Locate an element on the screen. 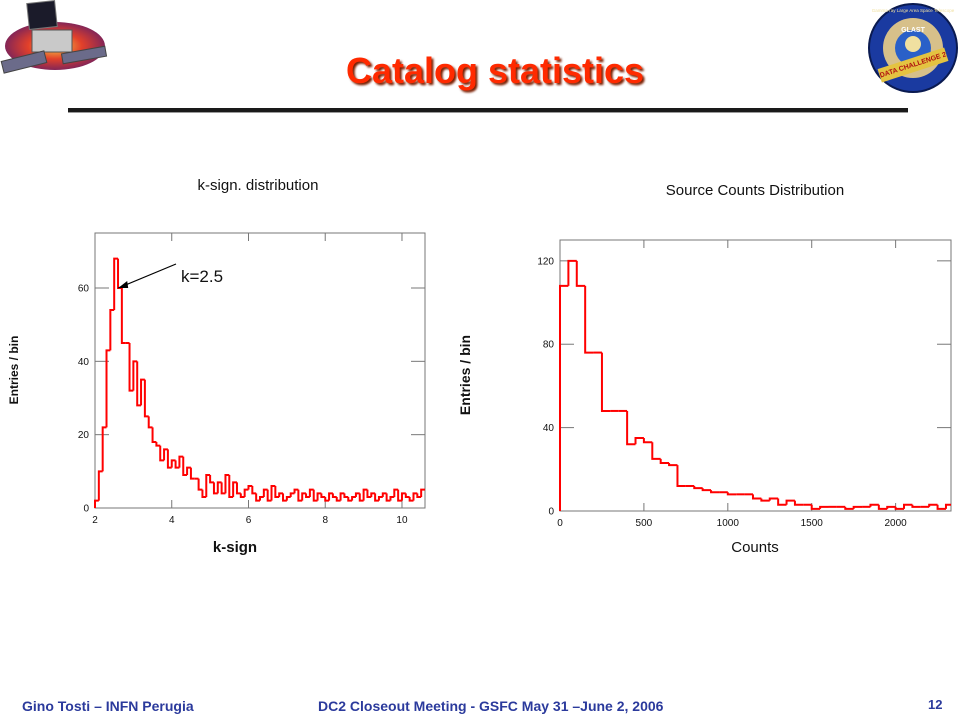 The height and width of the screenshot is (720, 960). x-tick-label: 1000 is located at coordinates (728, 523).